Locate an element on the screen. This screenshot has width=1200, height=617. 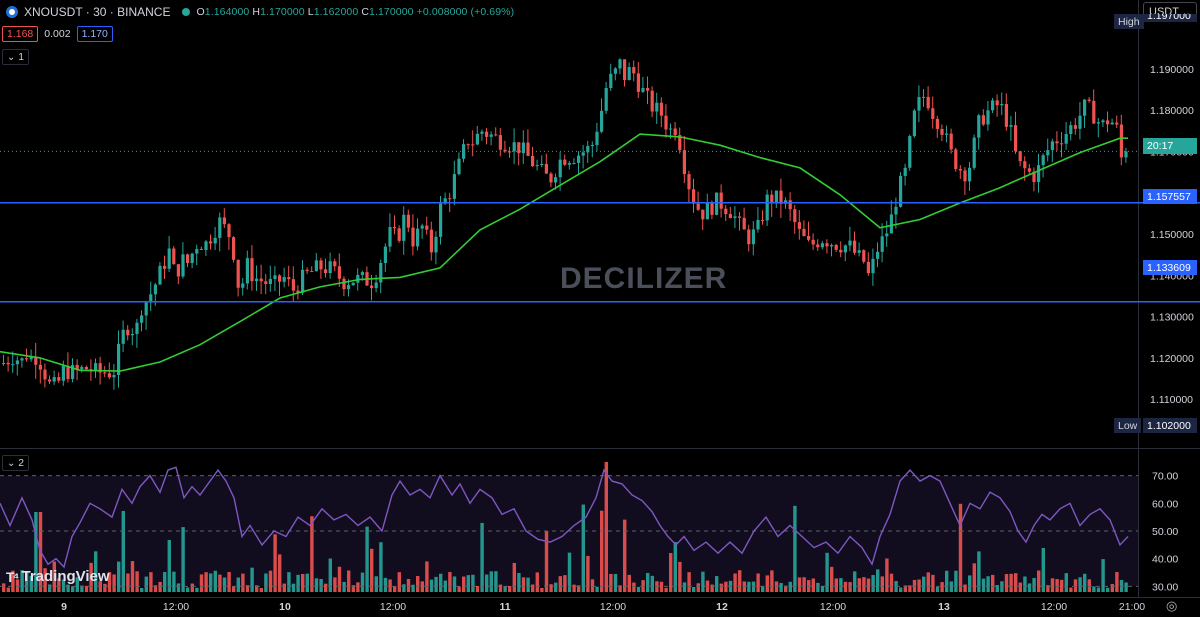
close-label: C is located at coordinates (365, 12).